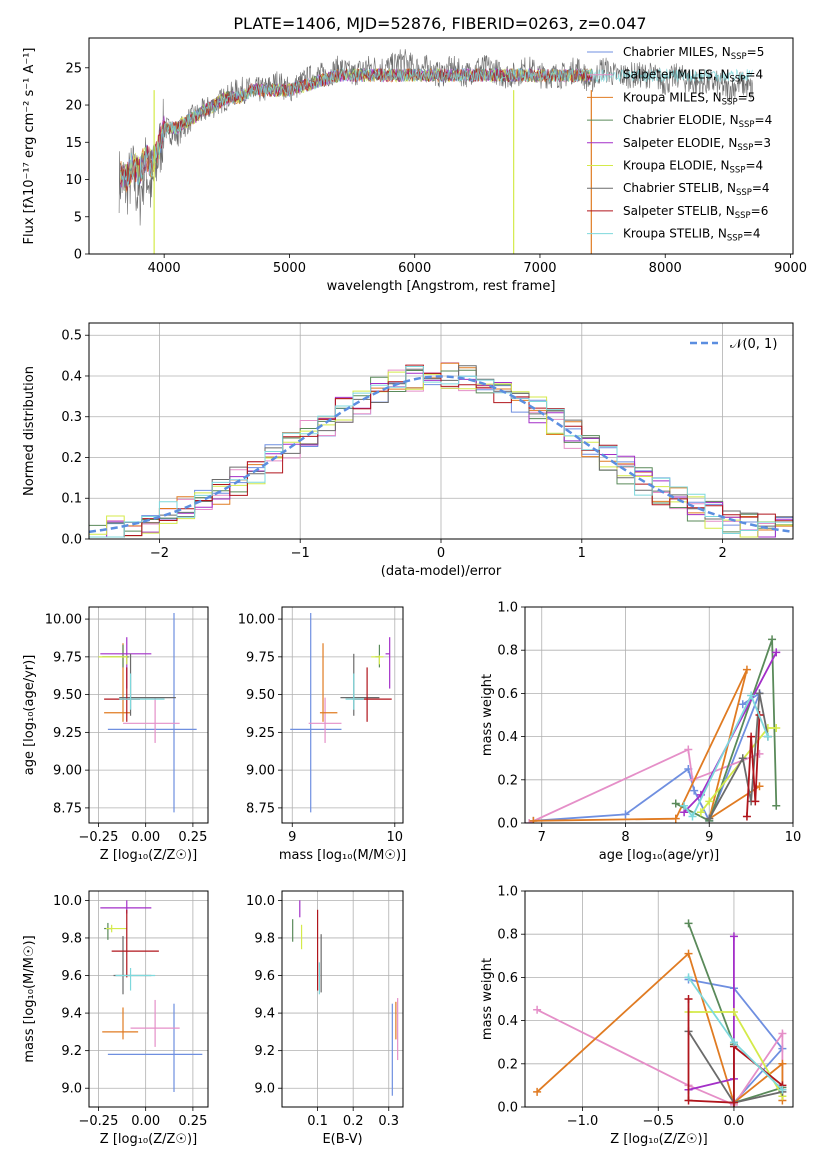 The height and width of the screenshot is (1170, 819). I want to click on x-tick-label: 0, so click(441, 553).